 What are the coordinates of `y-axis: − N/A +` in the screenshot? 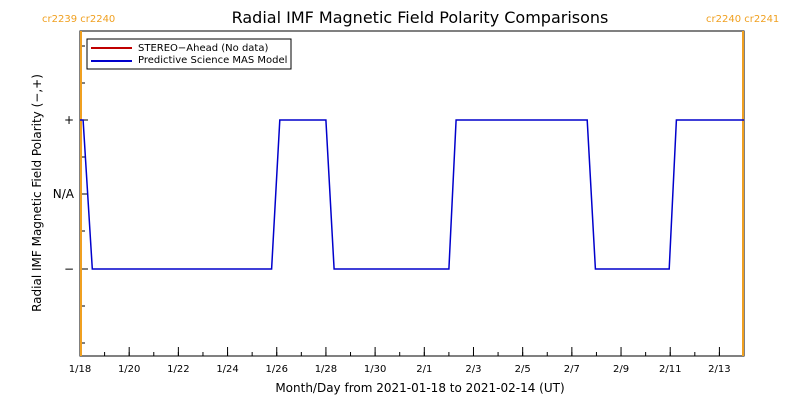 It's located at (70, 194).